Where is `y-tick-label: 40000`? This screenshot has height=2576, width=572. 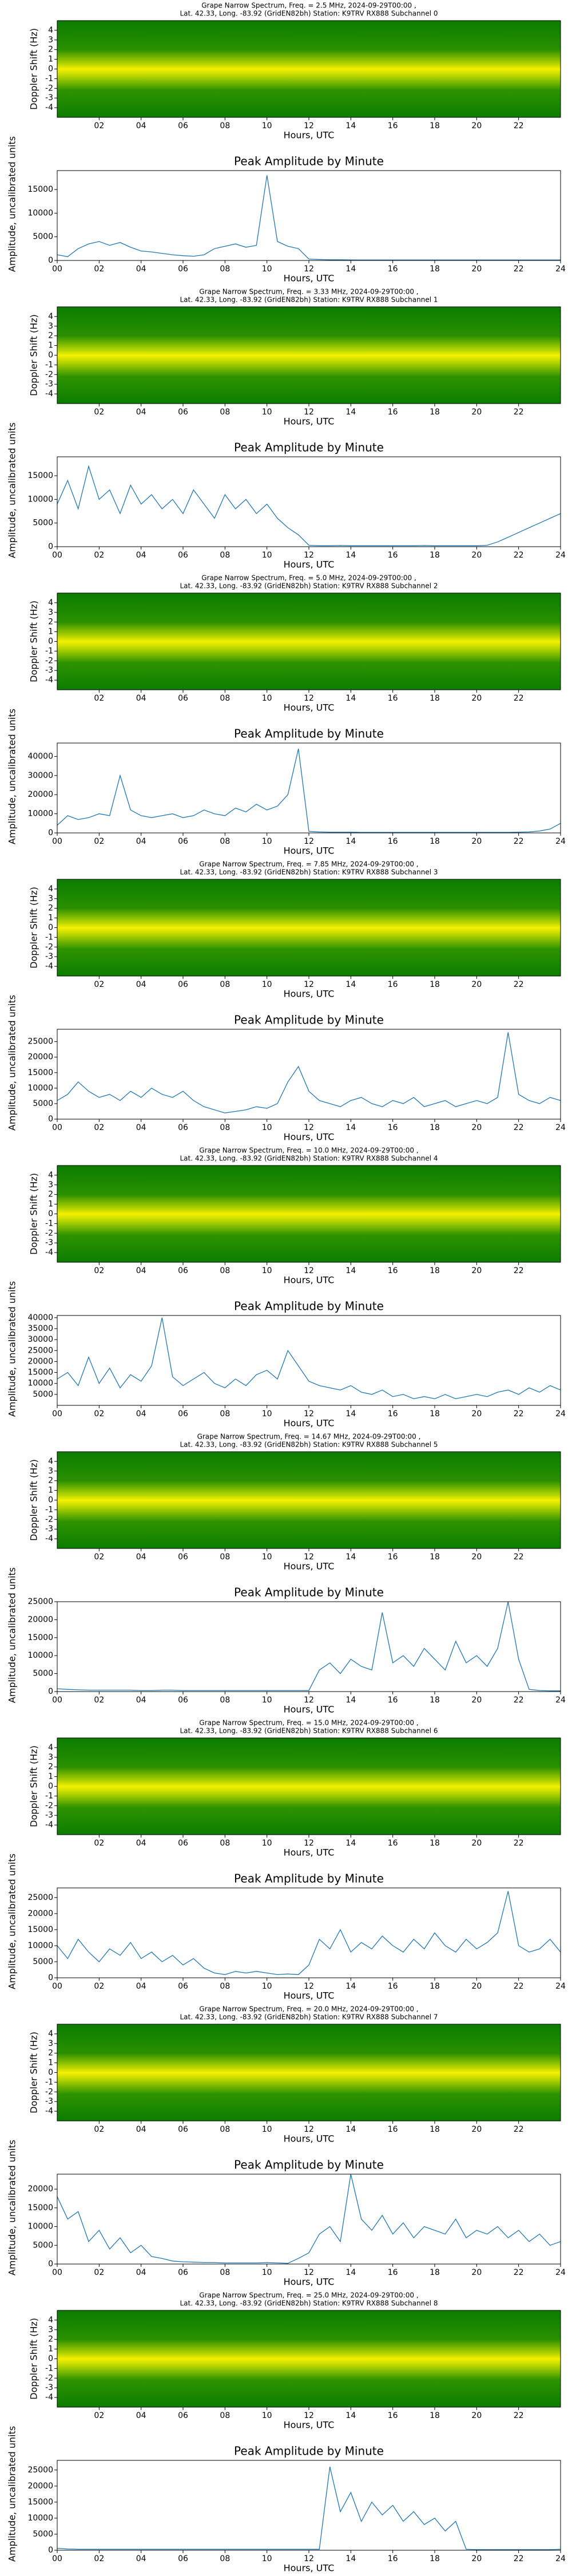
y-tick-label: 40000 is located at coordinates (40, 756).